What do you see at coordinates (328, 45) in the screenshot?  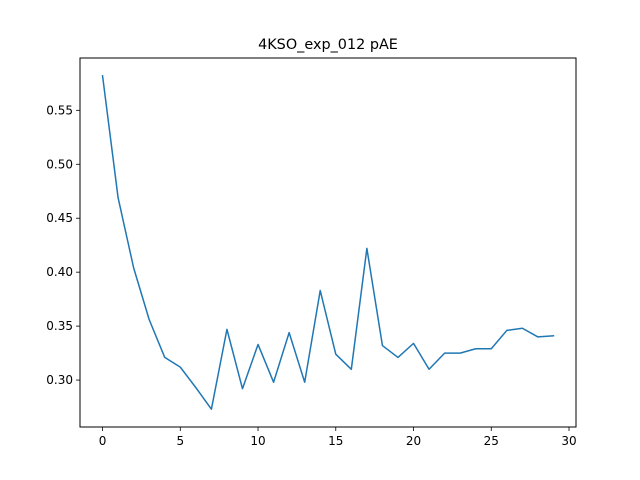 I see `chart-title: 4KSO_exp_012 pAE` at bounding box center [328, 45].